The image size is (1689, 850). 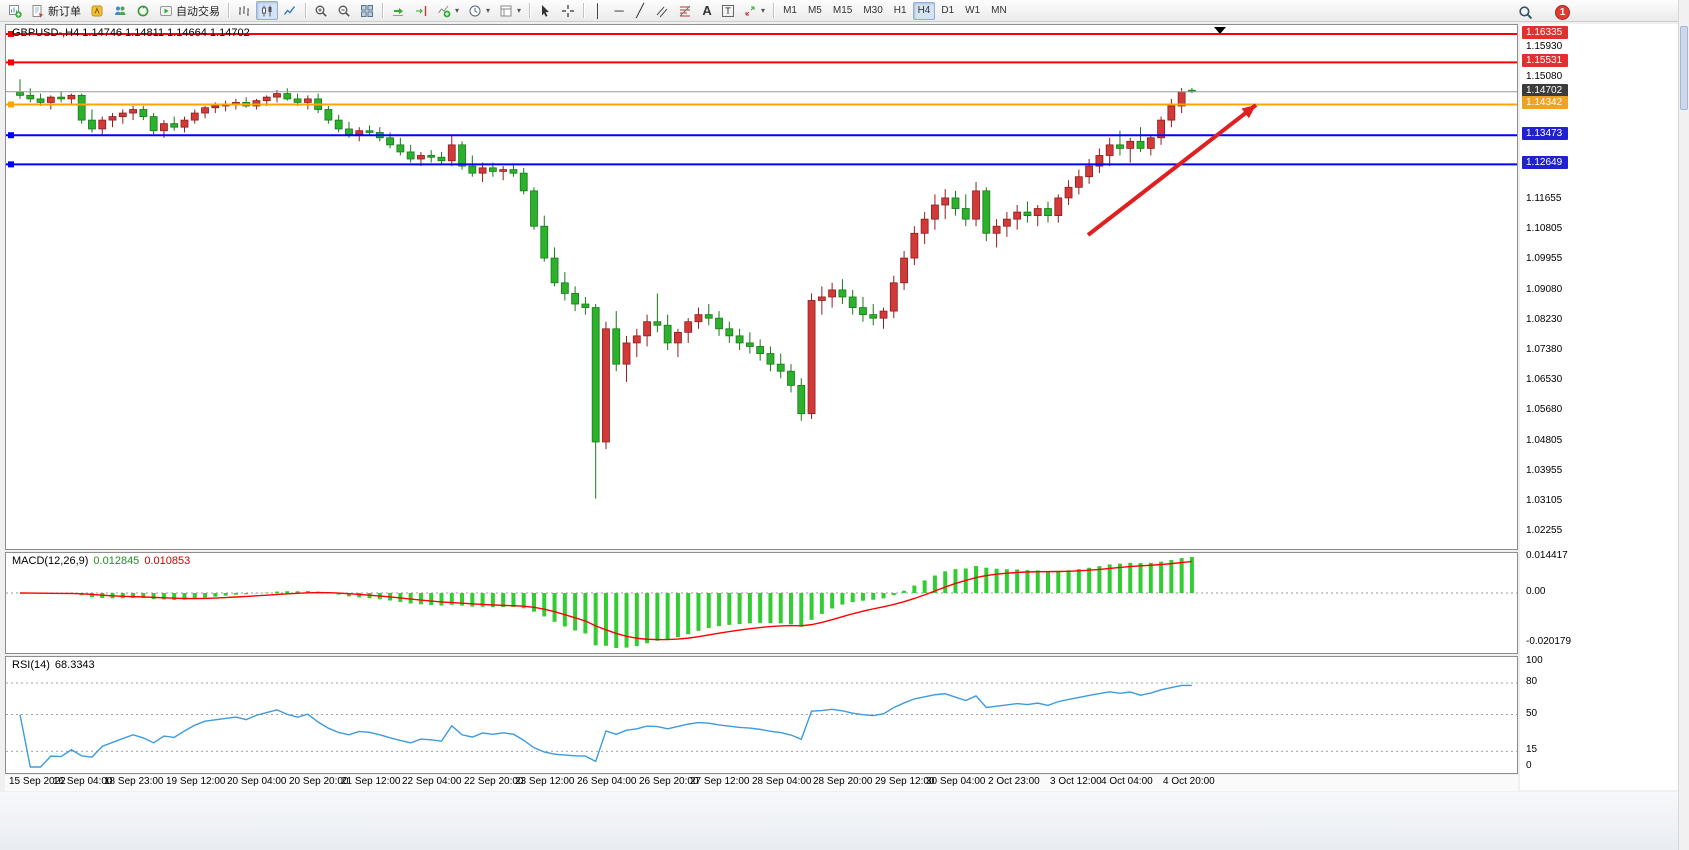 I want to click on price-line-label: 1.13473, so click(x=1545, y=134).